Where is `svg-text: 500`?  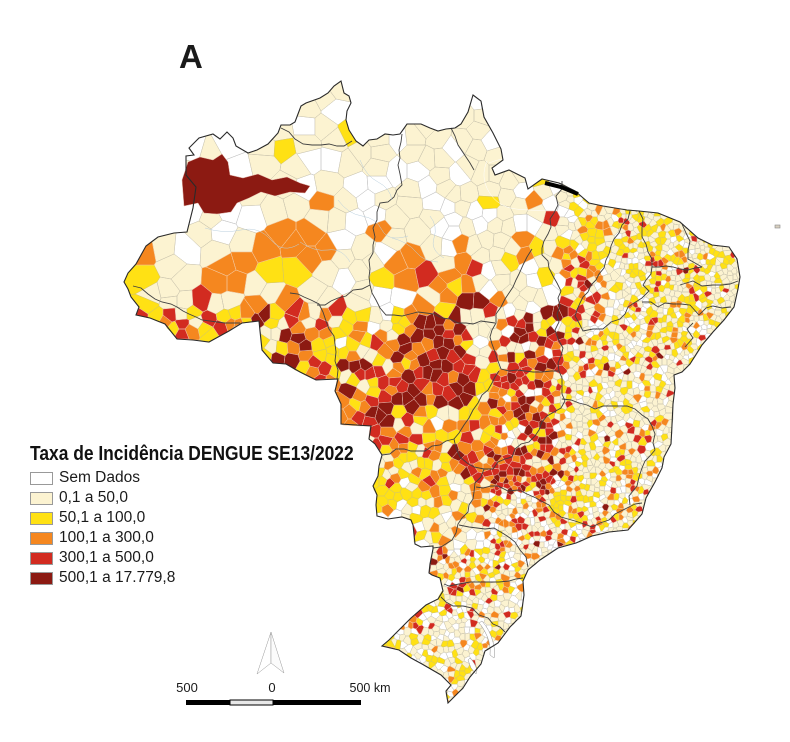
svg-text: 500 is located at coordinates (187, 687).